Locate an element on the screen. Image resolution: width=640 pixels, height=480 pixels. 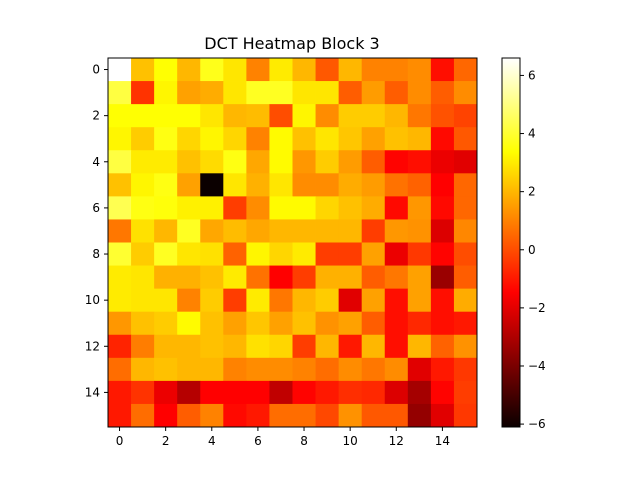
colorbar-axis: −6 −4 −2 0 2 4 6 is located at coordinates (533, 249).